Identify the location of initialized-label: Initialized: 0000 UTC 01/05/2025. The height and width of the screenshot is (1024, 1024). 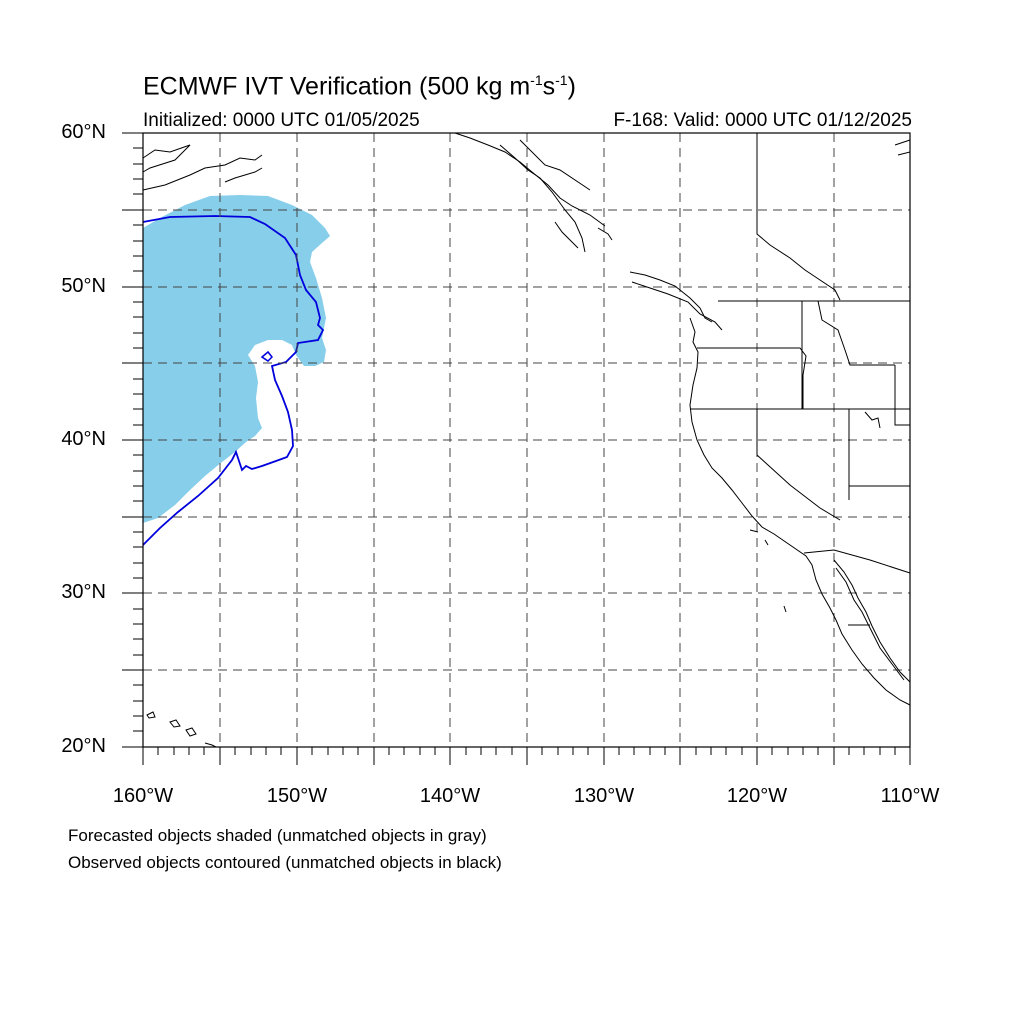
(281, 120).